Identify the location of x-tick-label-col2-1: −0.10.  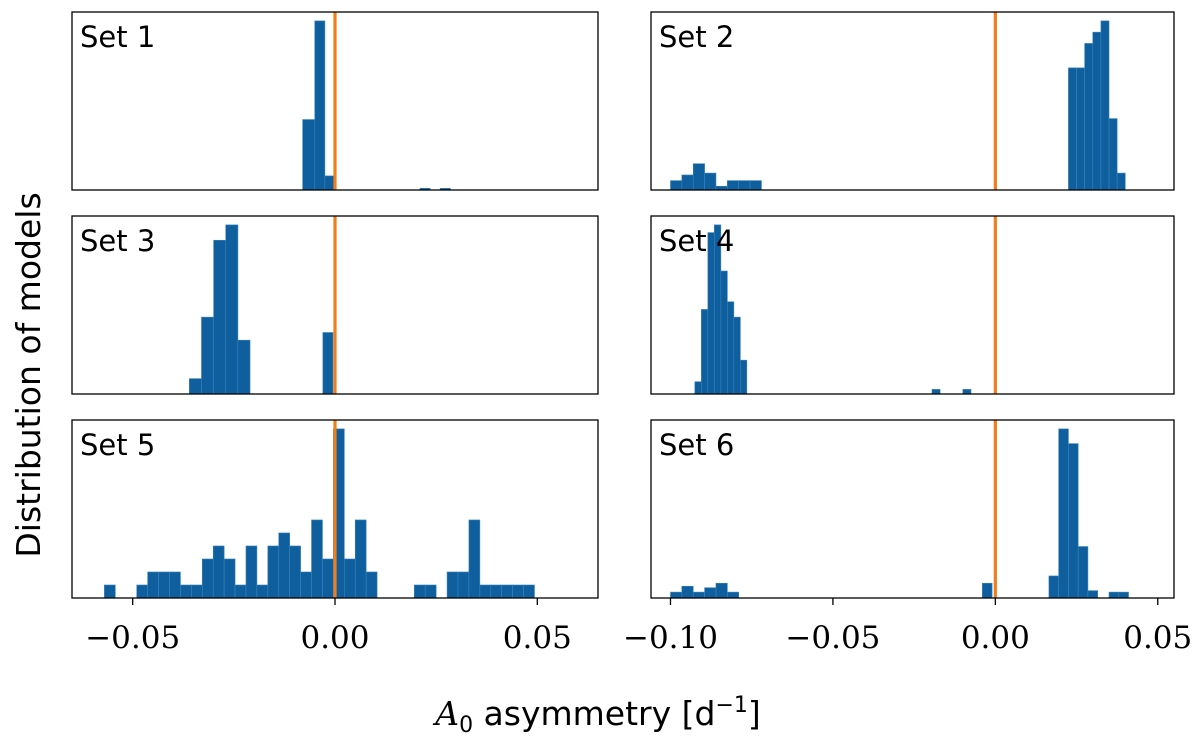
(670, 638).